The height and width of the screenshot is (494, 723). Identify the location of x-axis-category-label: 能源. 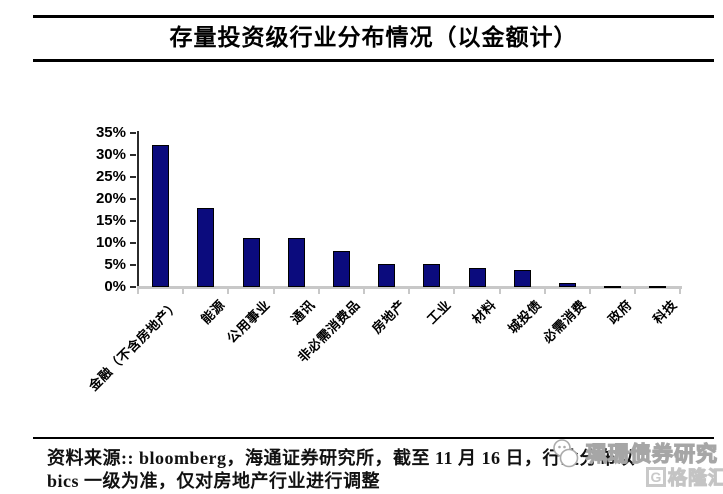
(212, 312).